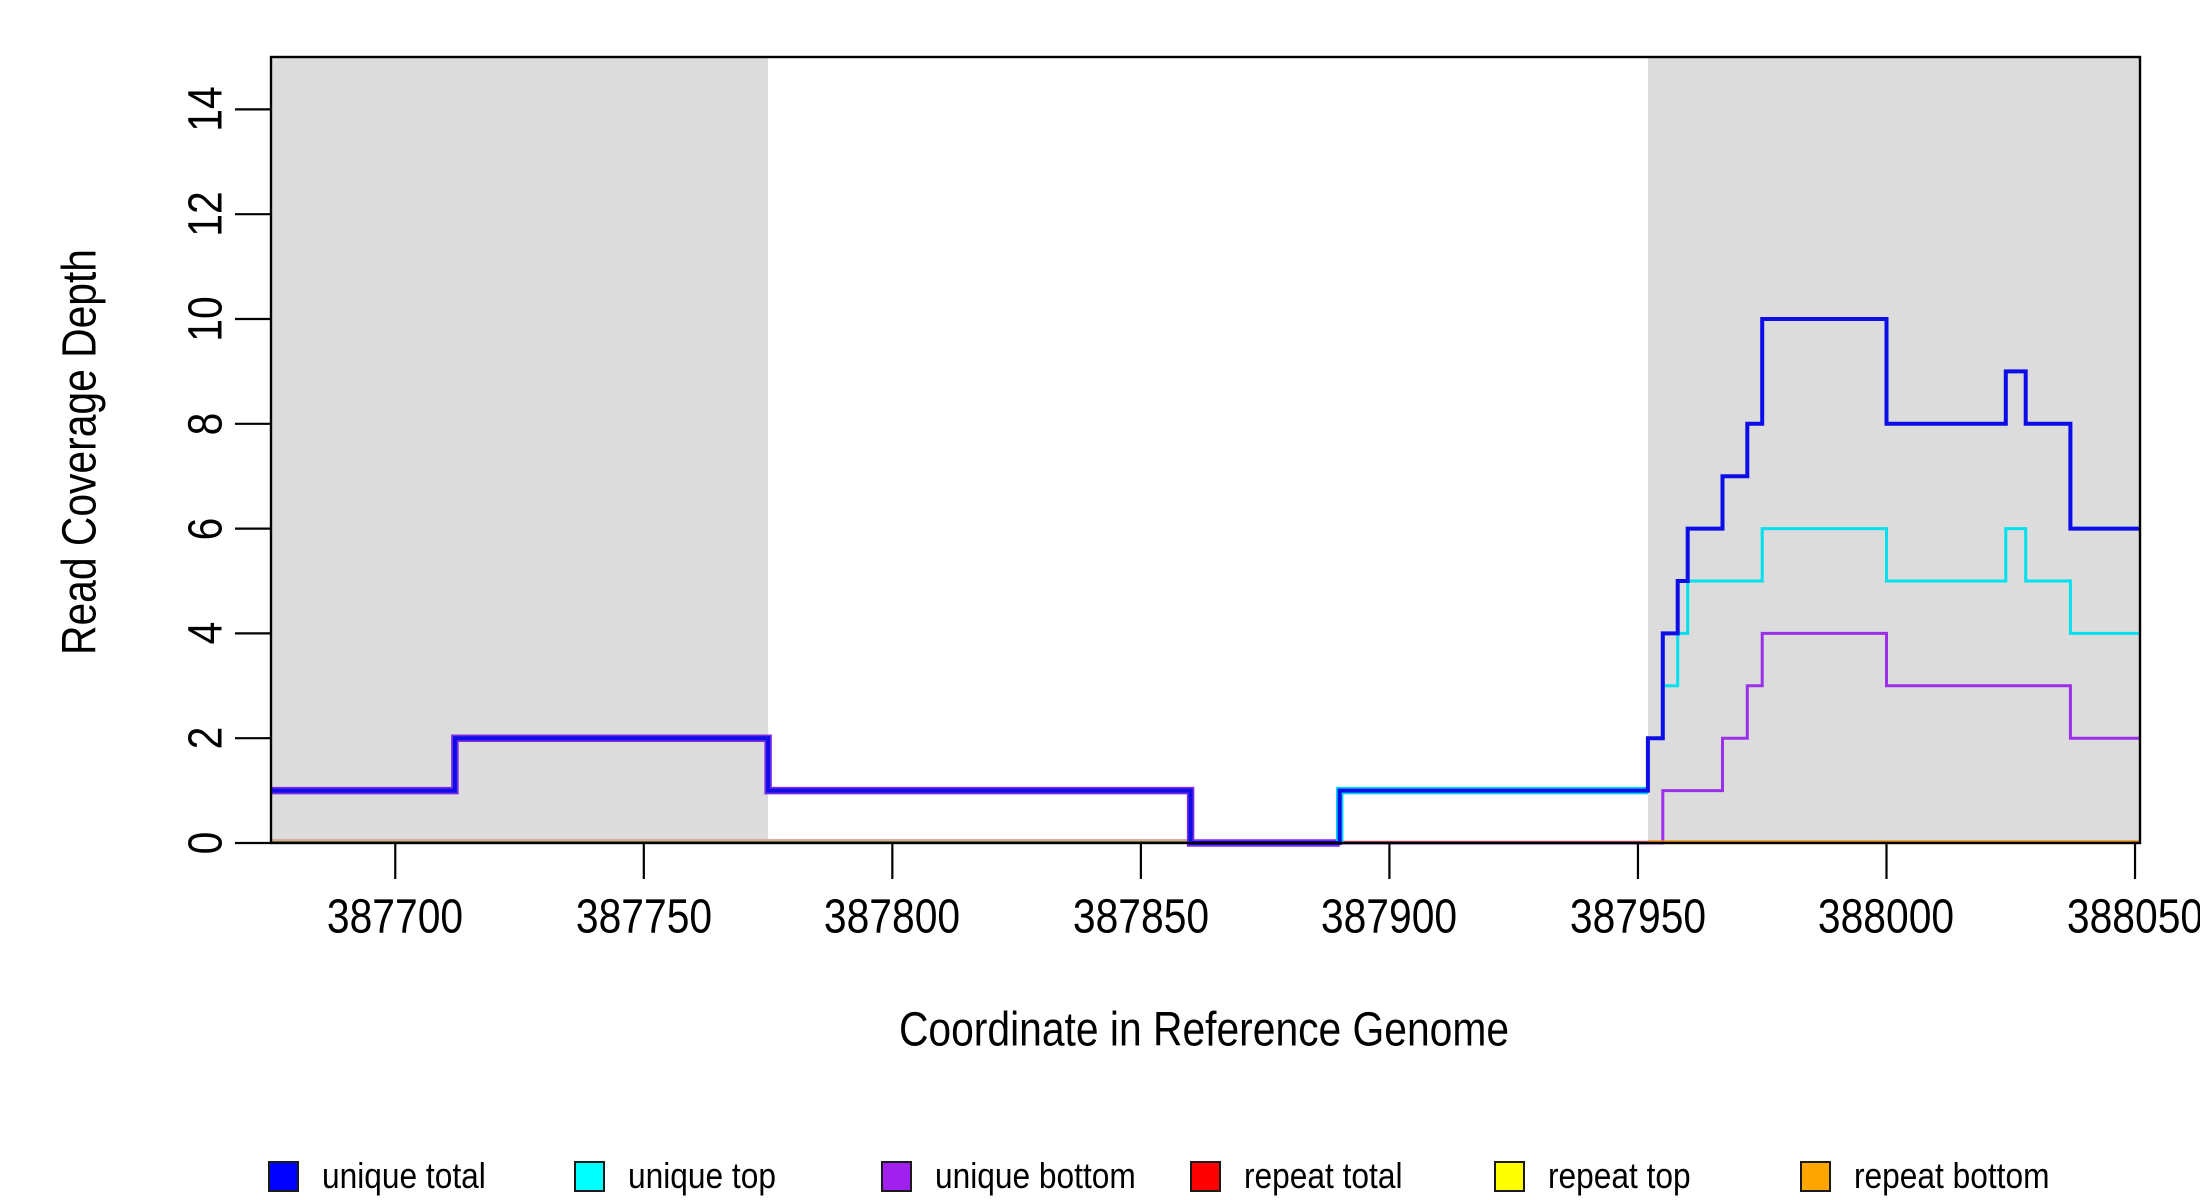 Image resolution: width=2200 pixels, height=1200 pixels. Describe the element at coordinates (1886, 917) in the screenshot. I see `x-tick-label: 388000` at that location.